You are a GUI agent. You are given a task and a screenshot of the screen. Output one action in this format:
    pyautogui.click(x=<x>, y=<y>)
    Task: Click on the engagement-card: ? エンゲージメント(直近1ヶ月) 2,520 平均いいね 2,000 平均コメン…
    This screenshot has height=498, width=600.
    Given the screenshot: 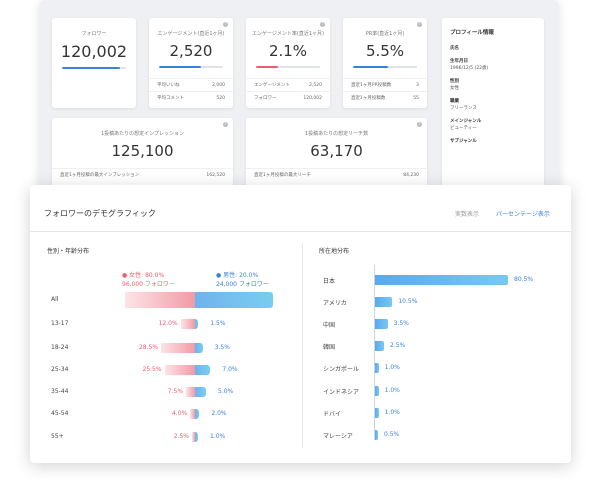 What is the action you would take?
    pyautogui.click(x=191, y=63)
    